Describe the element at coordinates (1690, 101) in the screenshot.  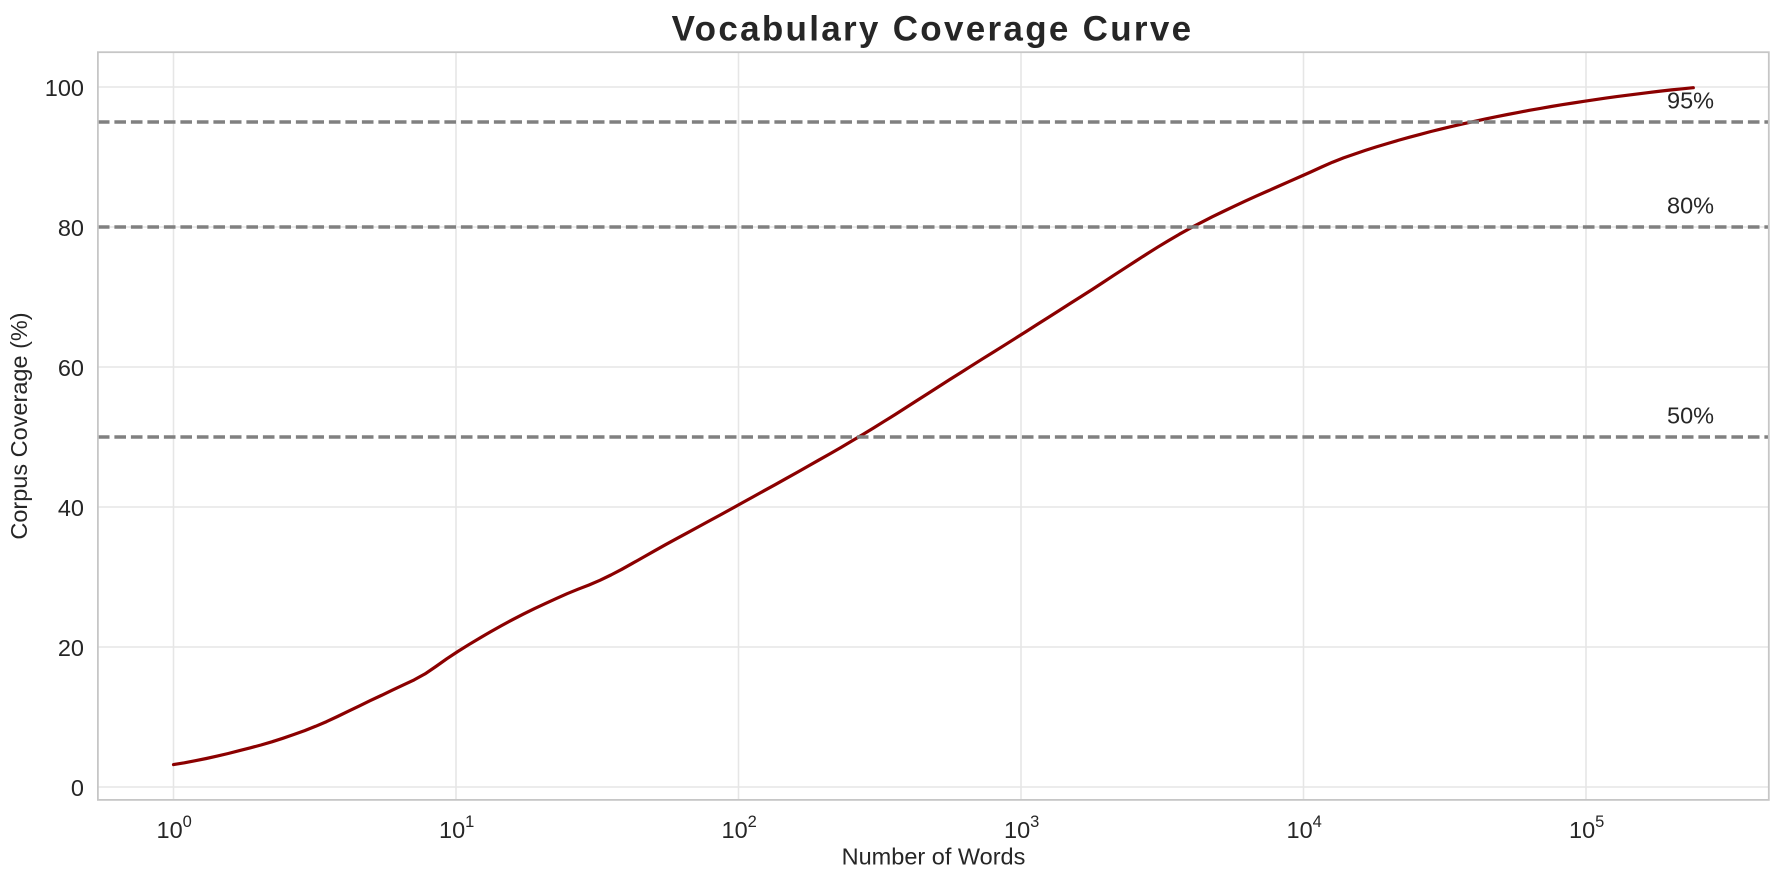
I see `svg-text: 95%` at that location.